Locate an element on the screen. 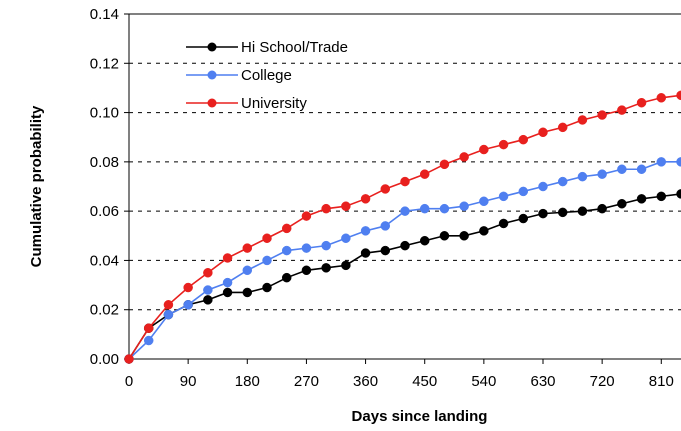 The width and height of the screenshot is (681, 431). x-tick-label: 90 is located at coordinates (188, 381).